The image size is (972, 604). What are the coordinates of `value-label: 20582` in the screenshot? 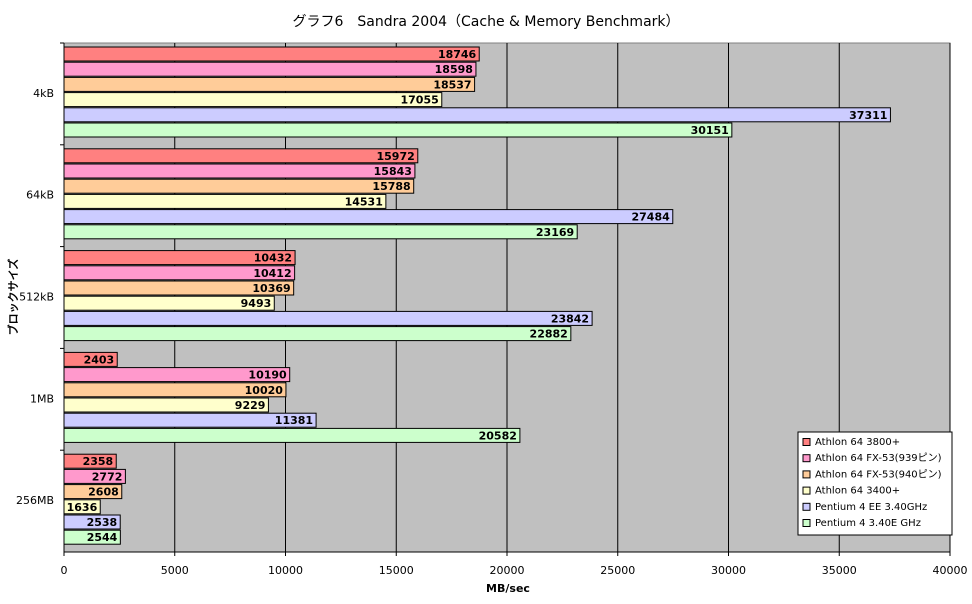 It's located at (498, 435).